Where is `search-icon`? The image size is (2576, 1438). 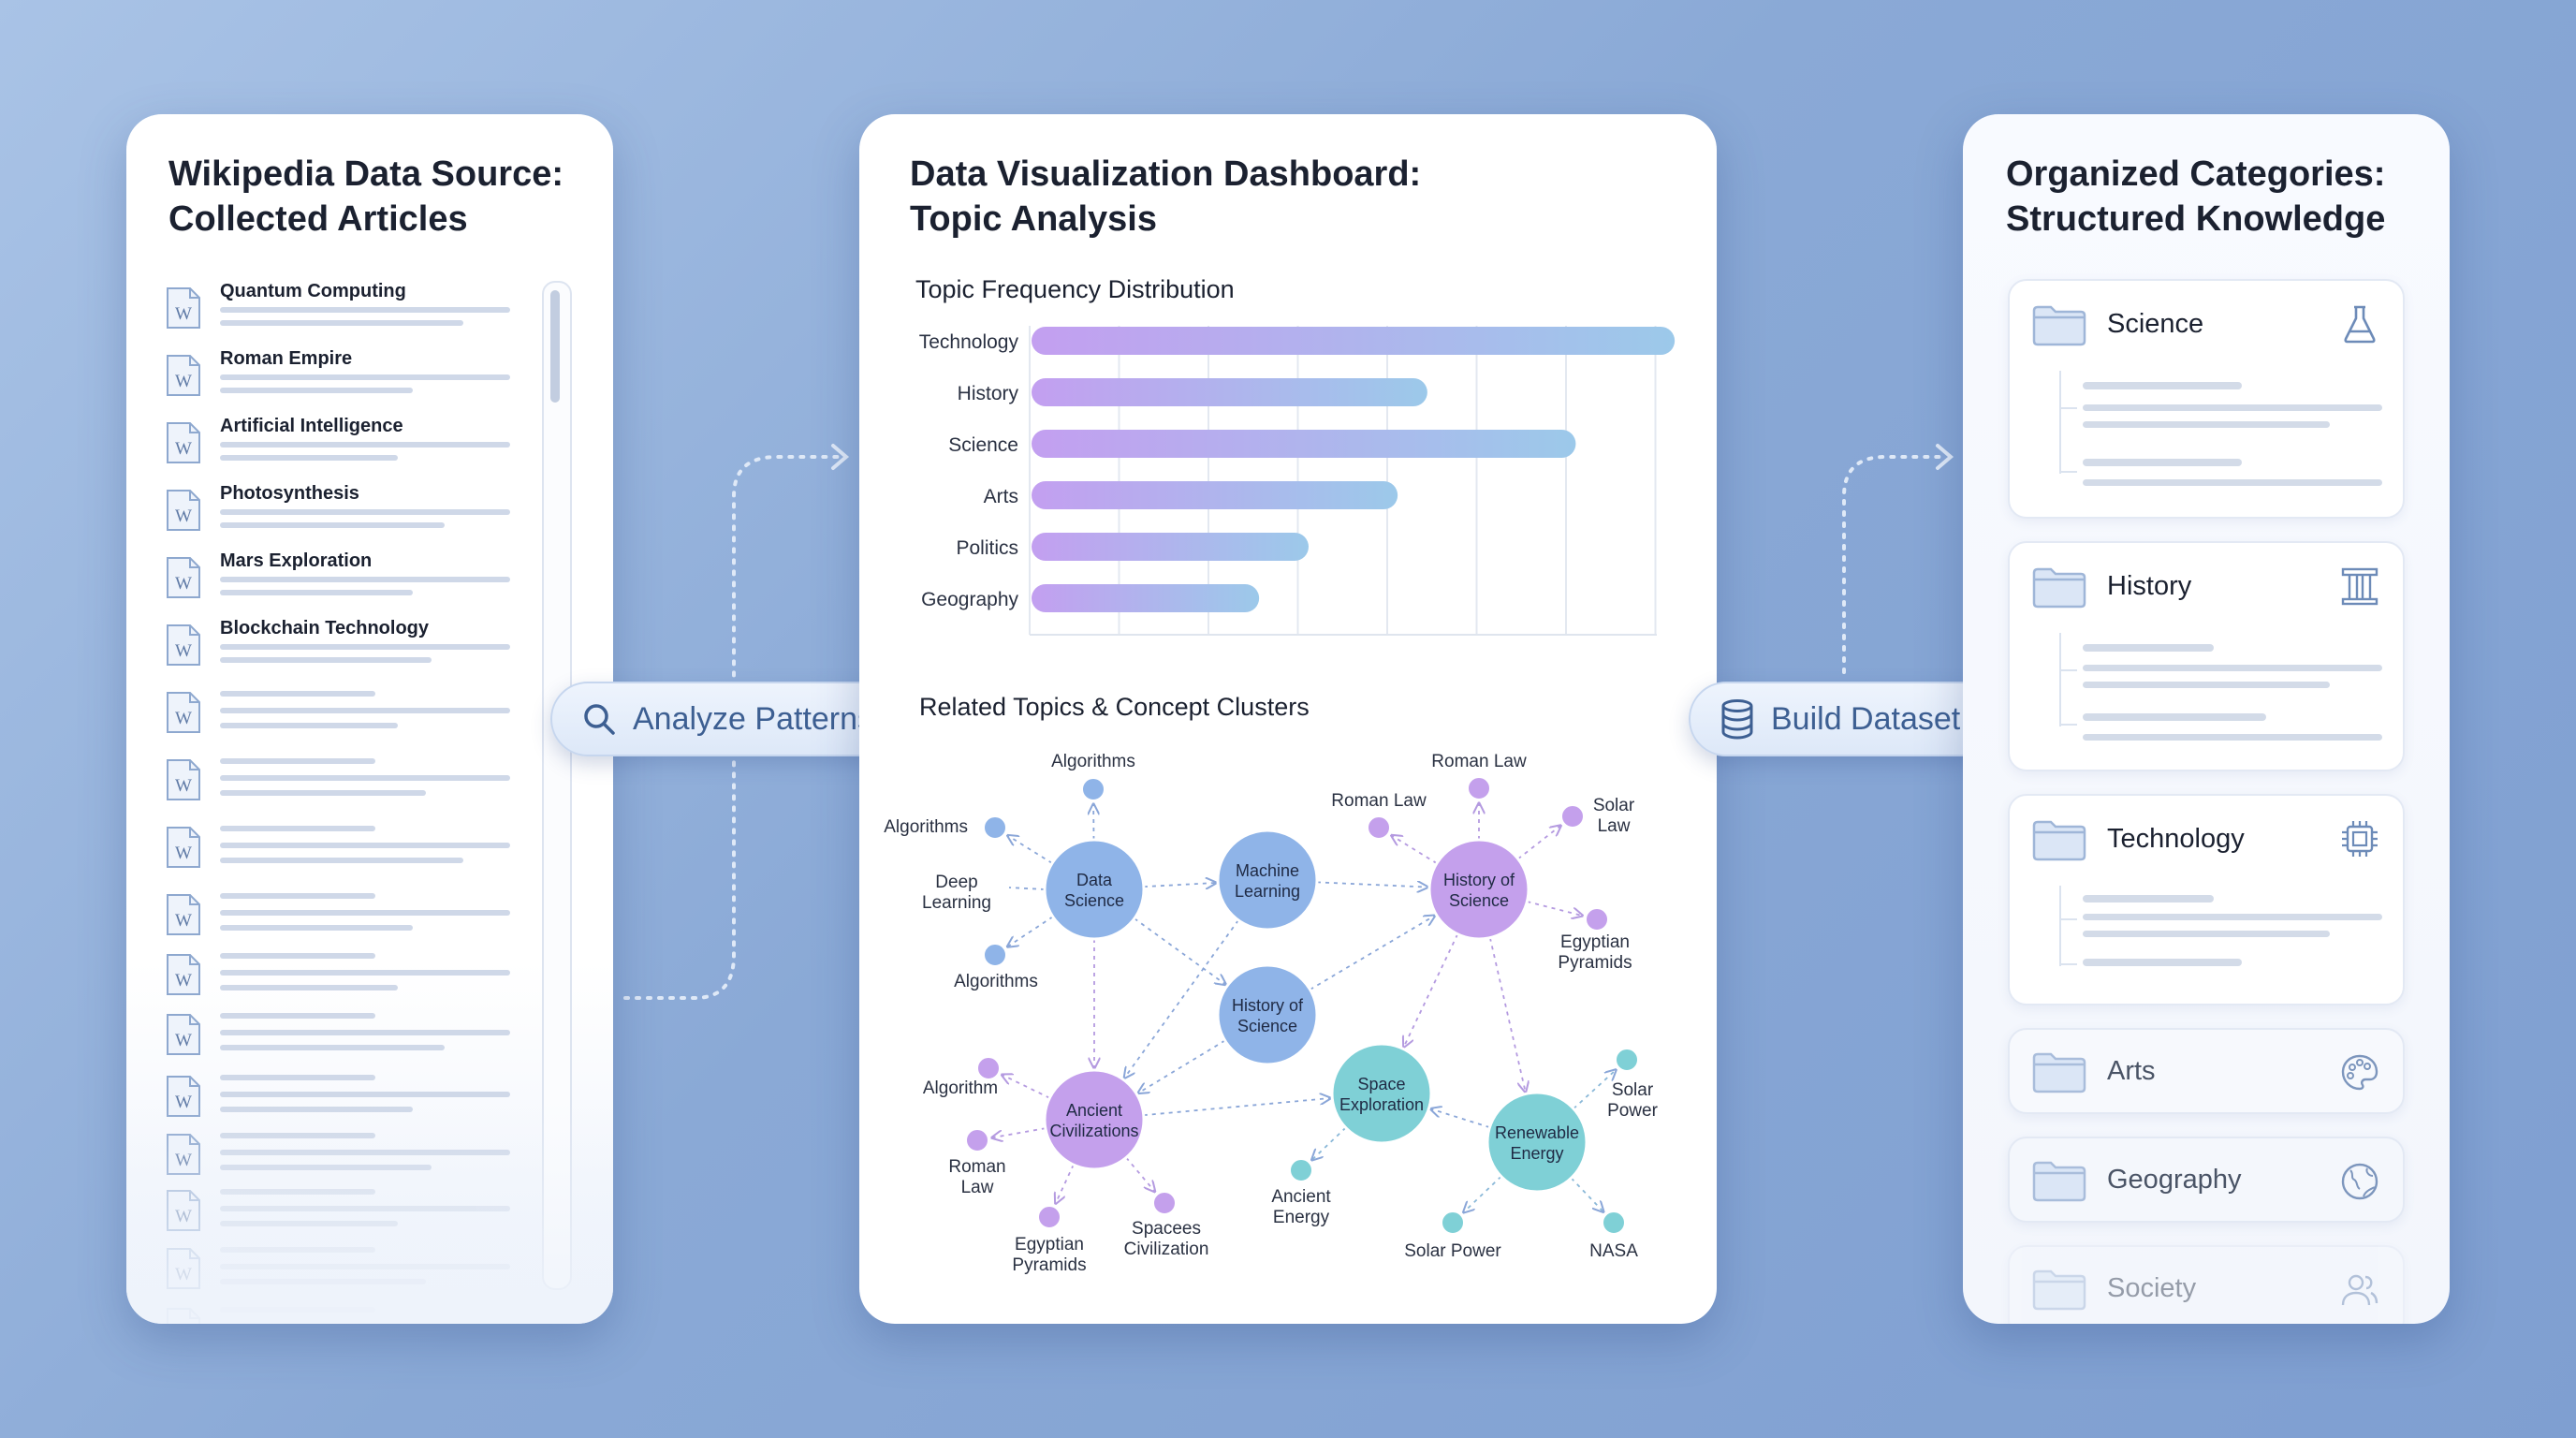
search-icon is located at coordinates (599, 719).